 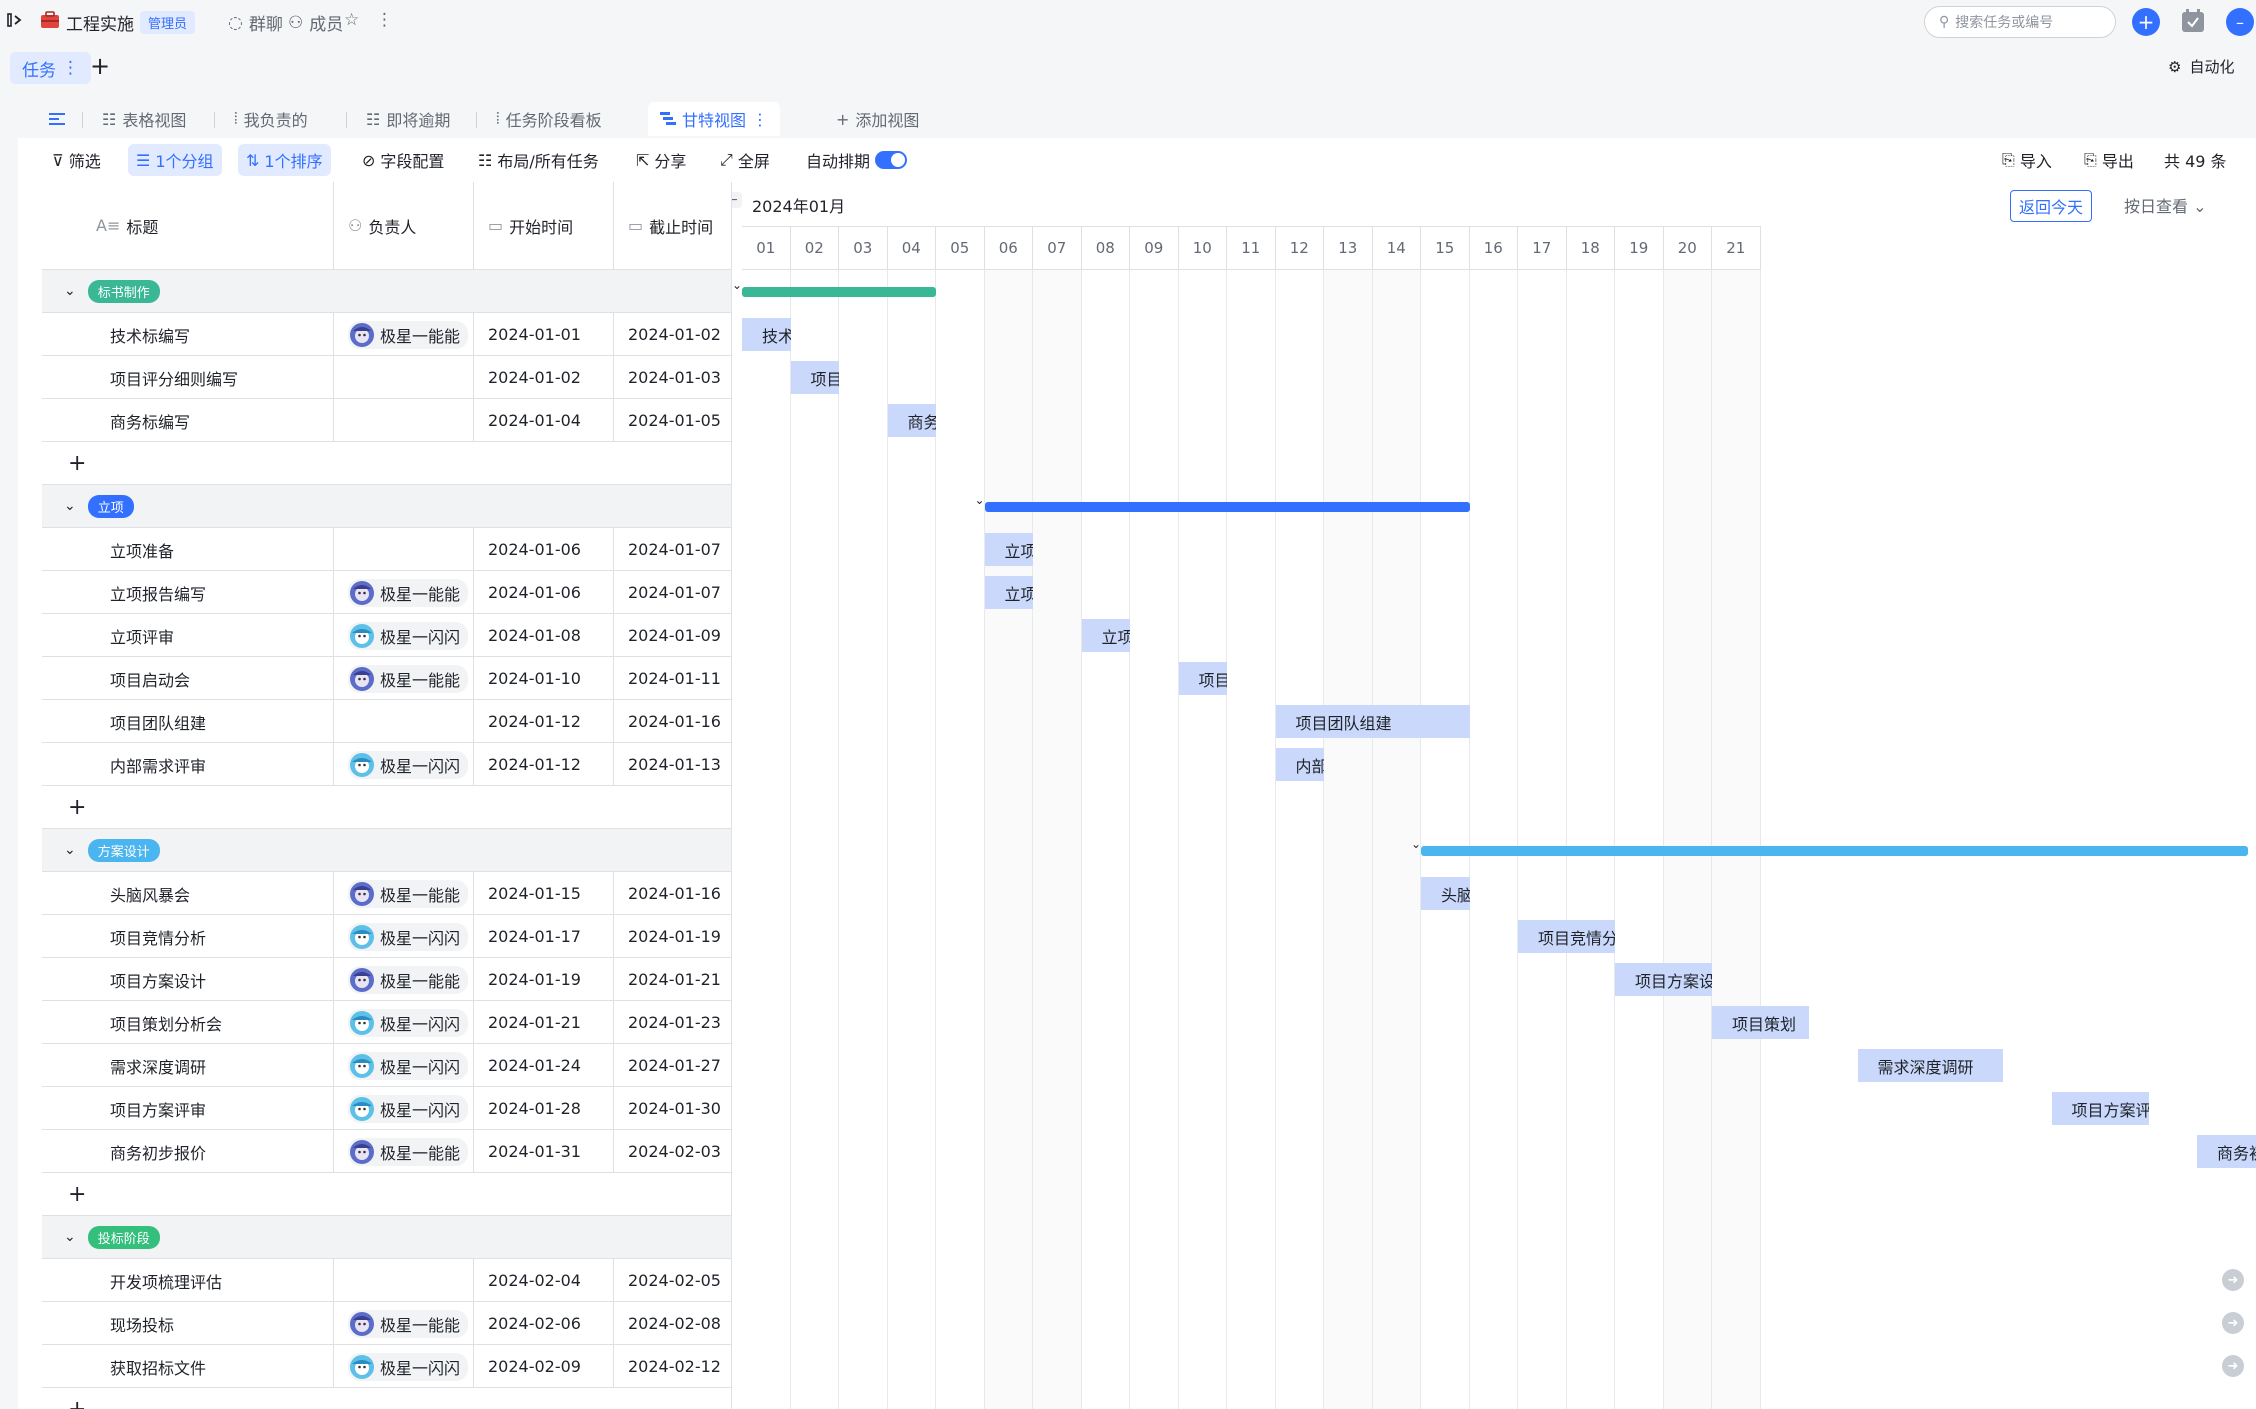 I want to click on tab-task: 任务 ⋮, so click(x=50, y=68).